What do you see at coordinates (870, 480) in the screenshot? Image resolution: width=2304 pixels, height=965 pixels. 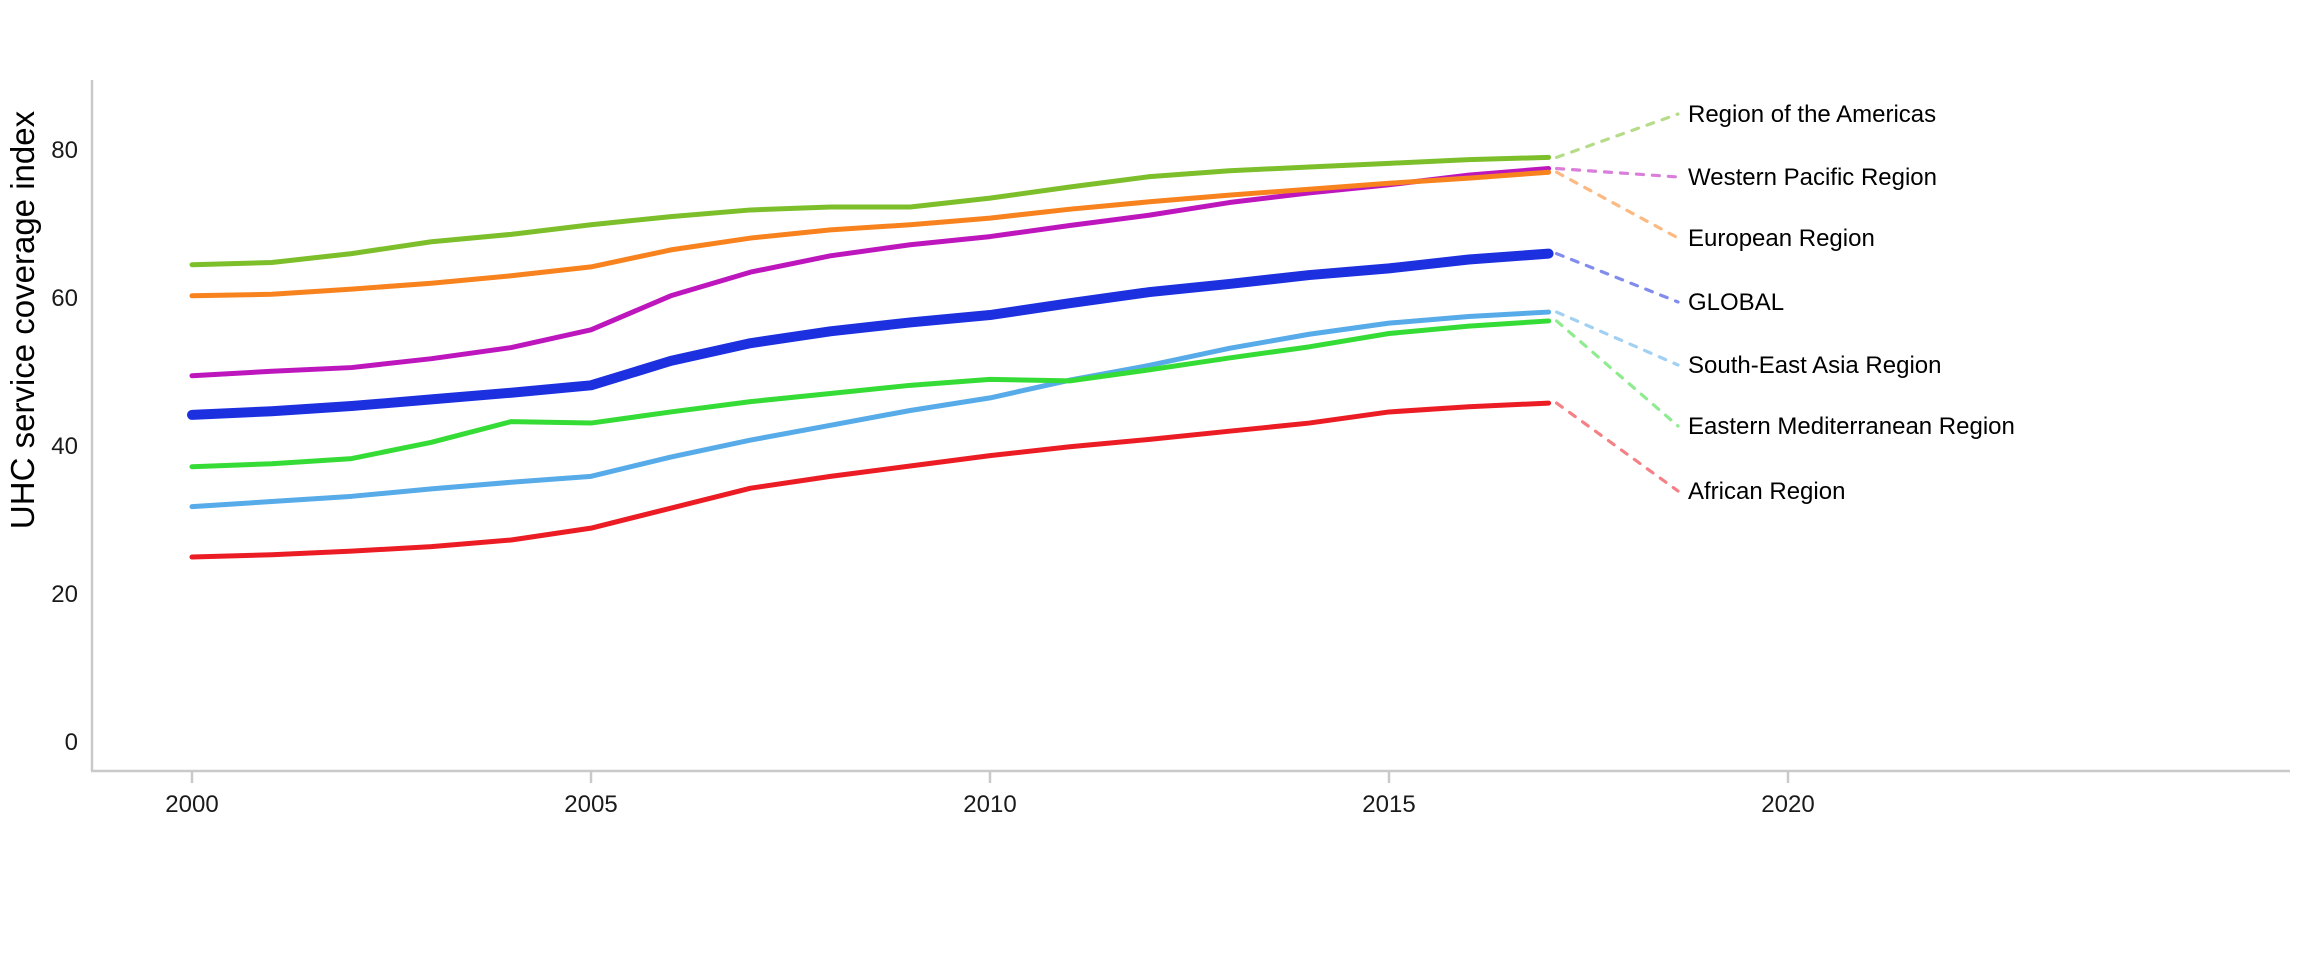 I see `series-line-african-region` at bounding box center [870, 480].